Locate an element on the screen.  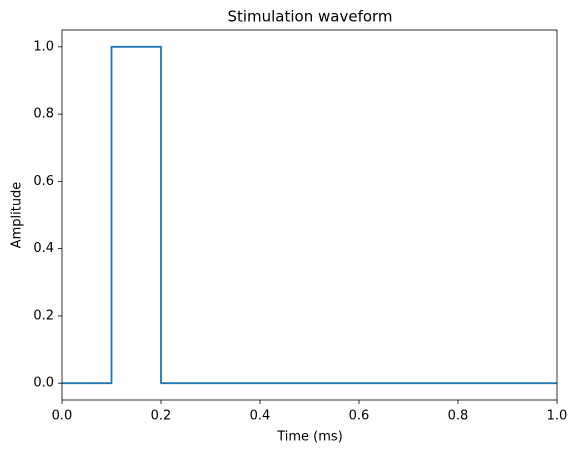
x-tick-label: 0.4 is located at coordinates (260, 416).